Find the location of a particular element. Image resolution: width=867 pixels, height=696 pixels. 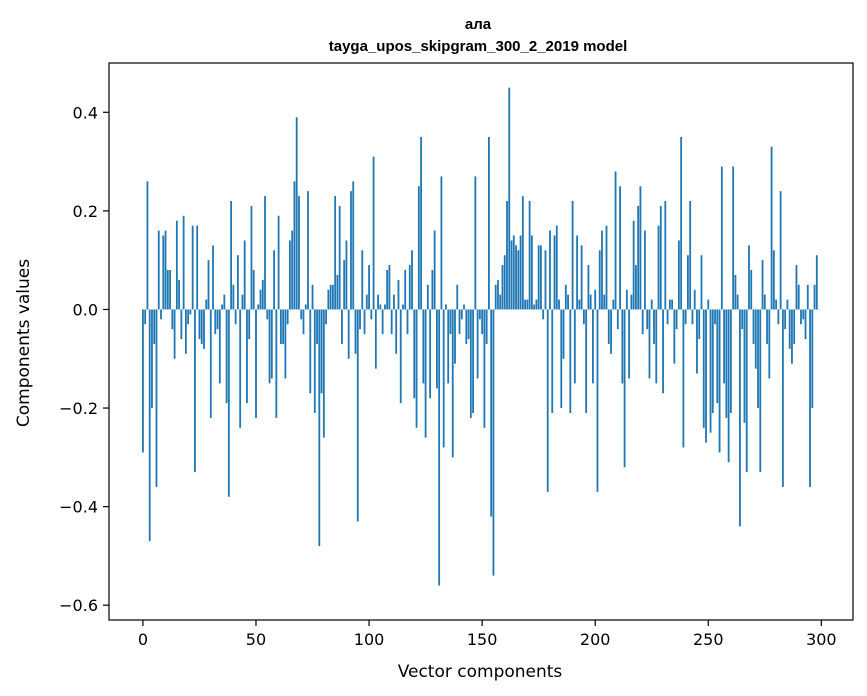

y-tick-label: 0.2 is located at coordinates (85, 211).